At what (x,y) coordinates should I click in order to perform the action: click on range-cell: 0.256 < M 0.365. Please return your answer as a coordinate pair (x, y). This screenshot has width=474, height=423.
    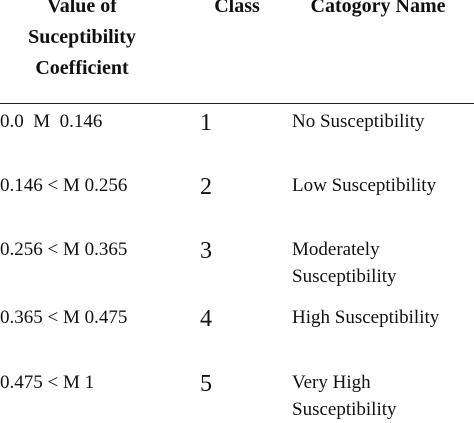
    Looking at the image, I should click on (64, 249).